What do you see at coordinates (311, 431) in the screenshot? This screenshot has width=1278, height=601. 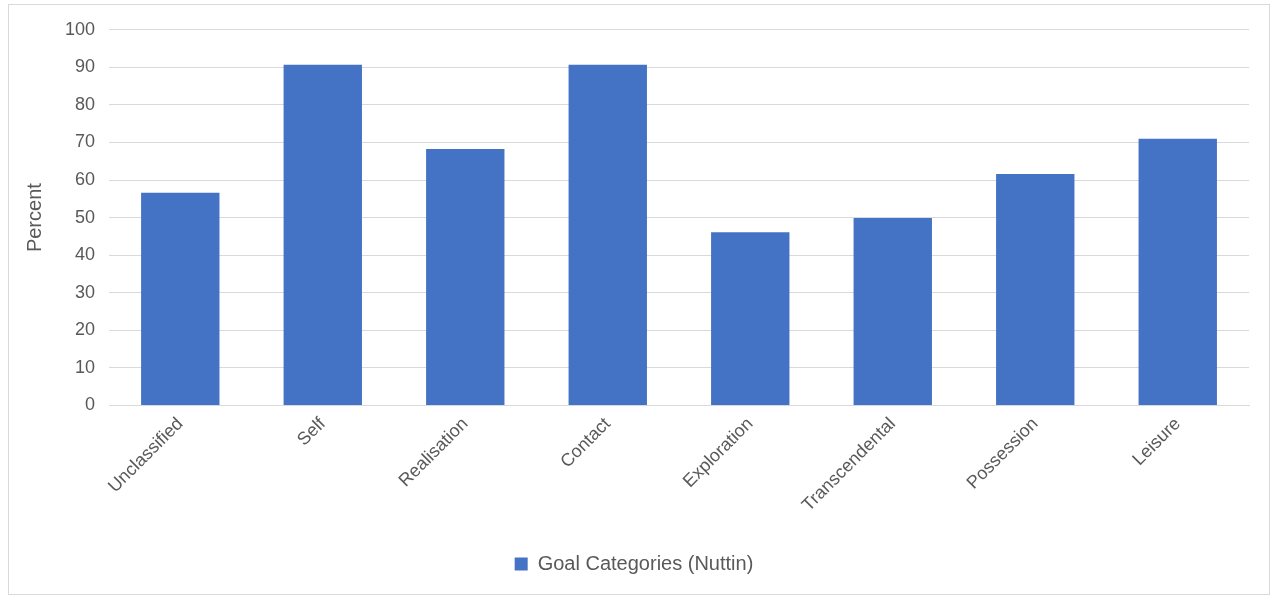 I see `x-tick-label: Self` at bounding box center [311, 431].